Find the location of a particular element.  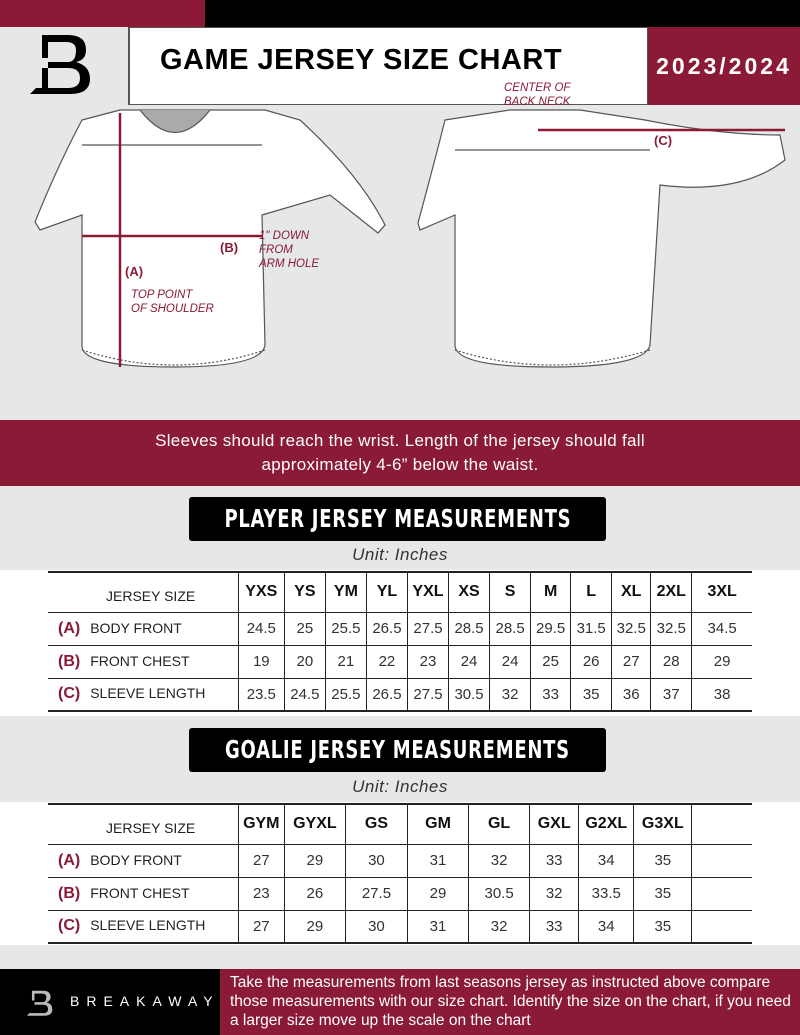

size-header-cell: G2XL is located at coordinates (606, 824).